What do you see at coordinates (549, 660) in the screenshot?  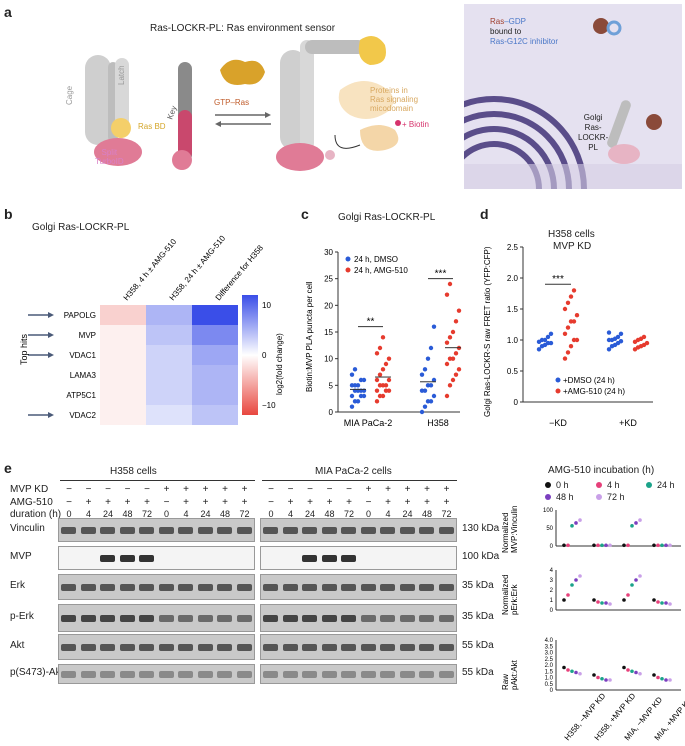 I see `e-ytick: 2.5` at bounding box center [549, 660].